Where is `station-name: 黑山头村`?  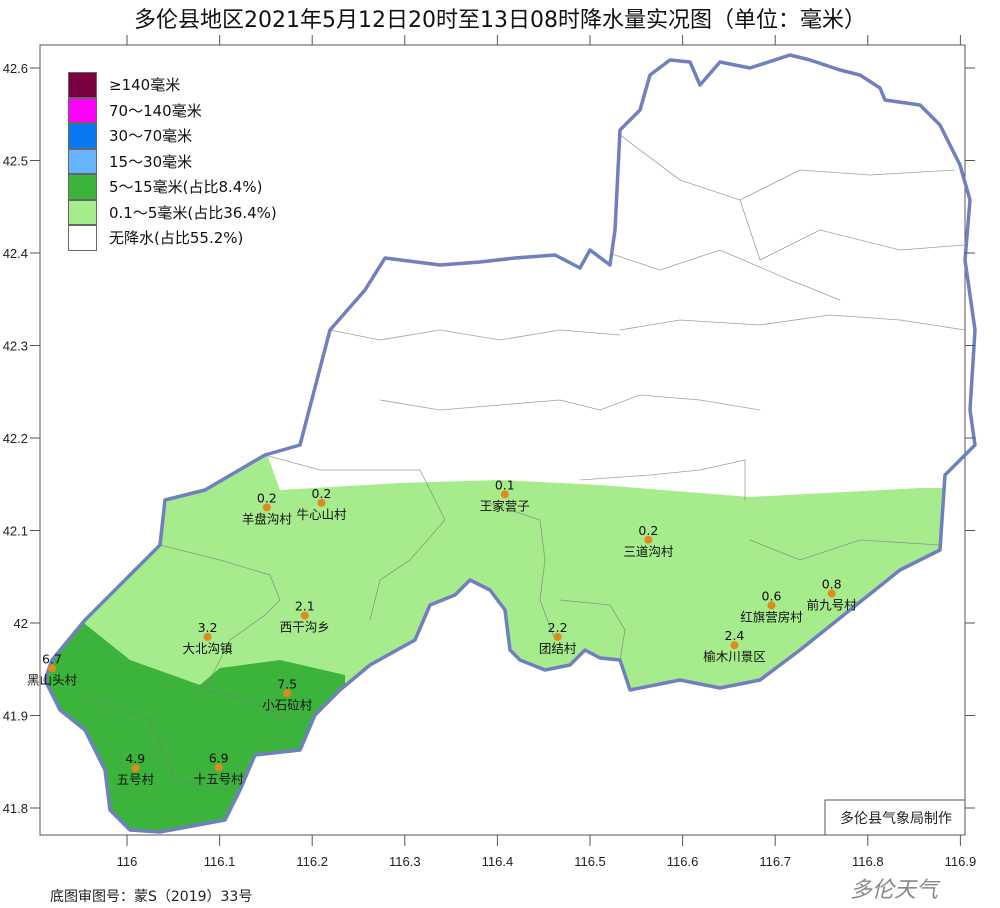 station-name: 黑山头村 is located at coordinates (52, 679).